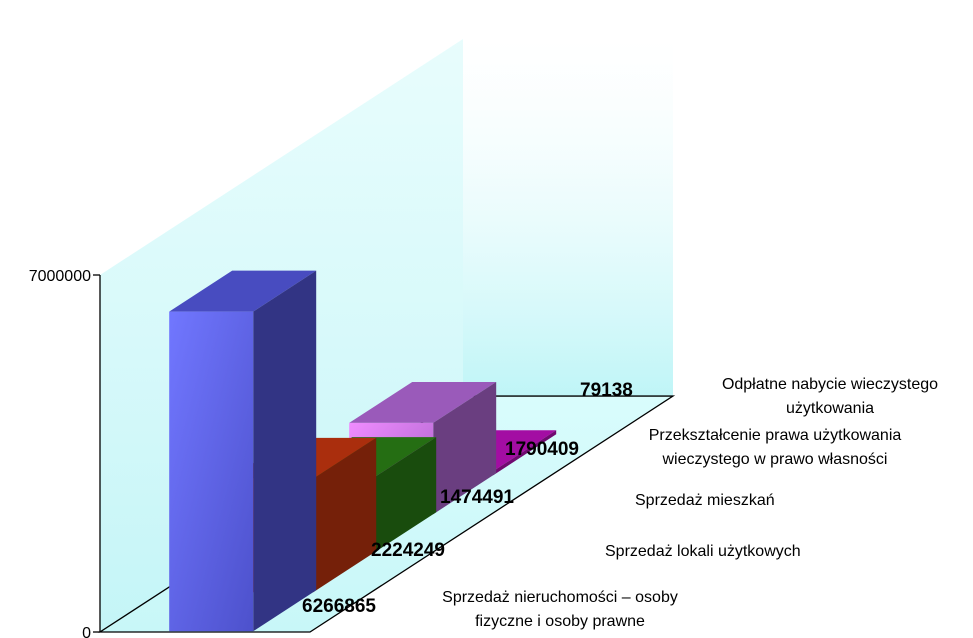  What do you see at coordinates (703, 551) in the screenshot?
I see `category-label: Sprzedaż lokali użytkowych` at bounding box center [703, 551].